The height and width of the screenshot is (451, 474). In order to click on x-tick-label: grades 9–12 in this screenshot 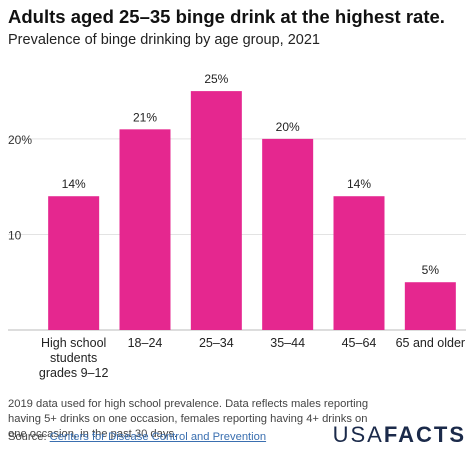, I will do `click(74, 373)`.